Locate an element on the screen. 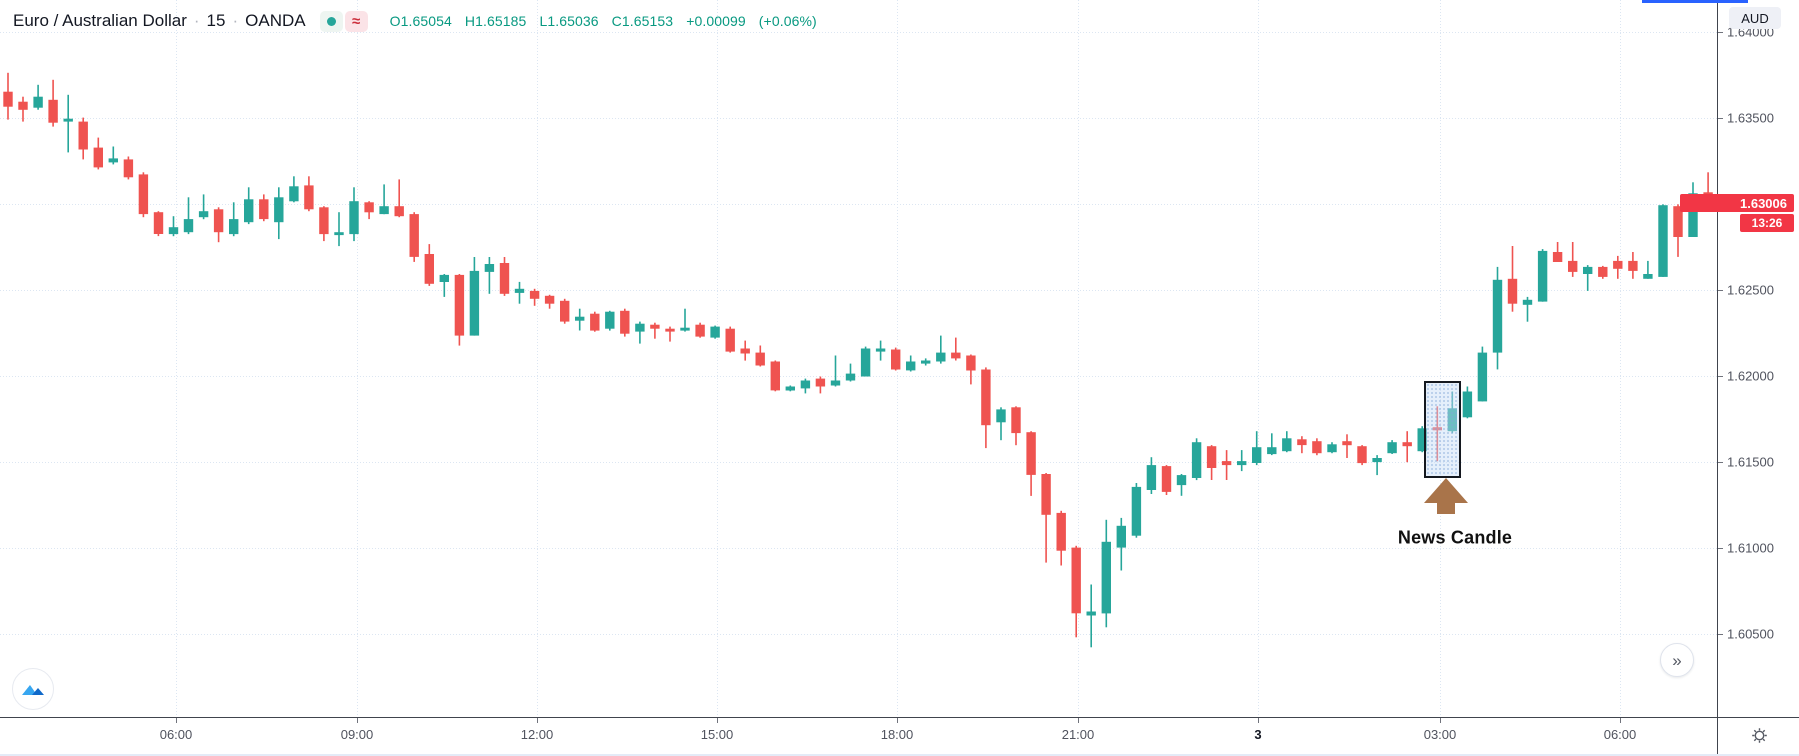  symbol-name: Euro / Australian Dollar is located at coordinates (100, 20).